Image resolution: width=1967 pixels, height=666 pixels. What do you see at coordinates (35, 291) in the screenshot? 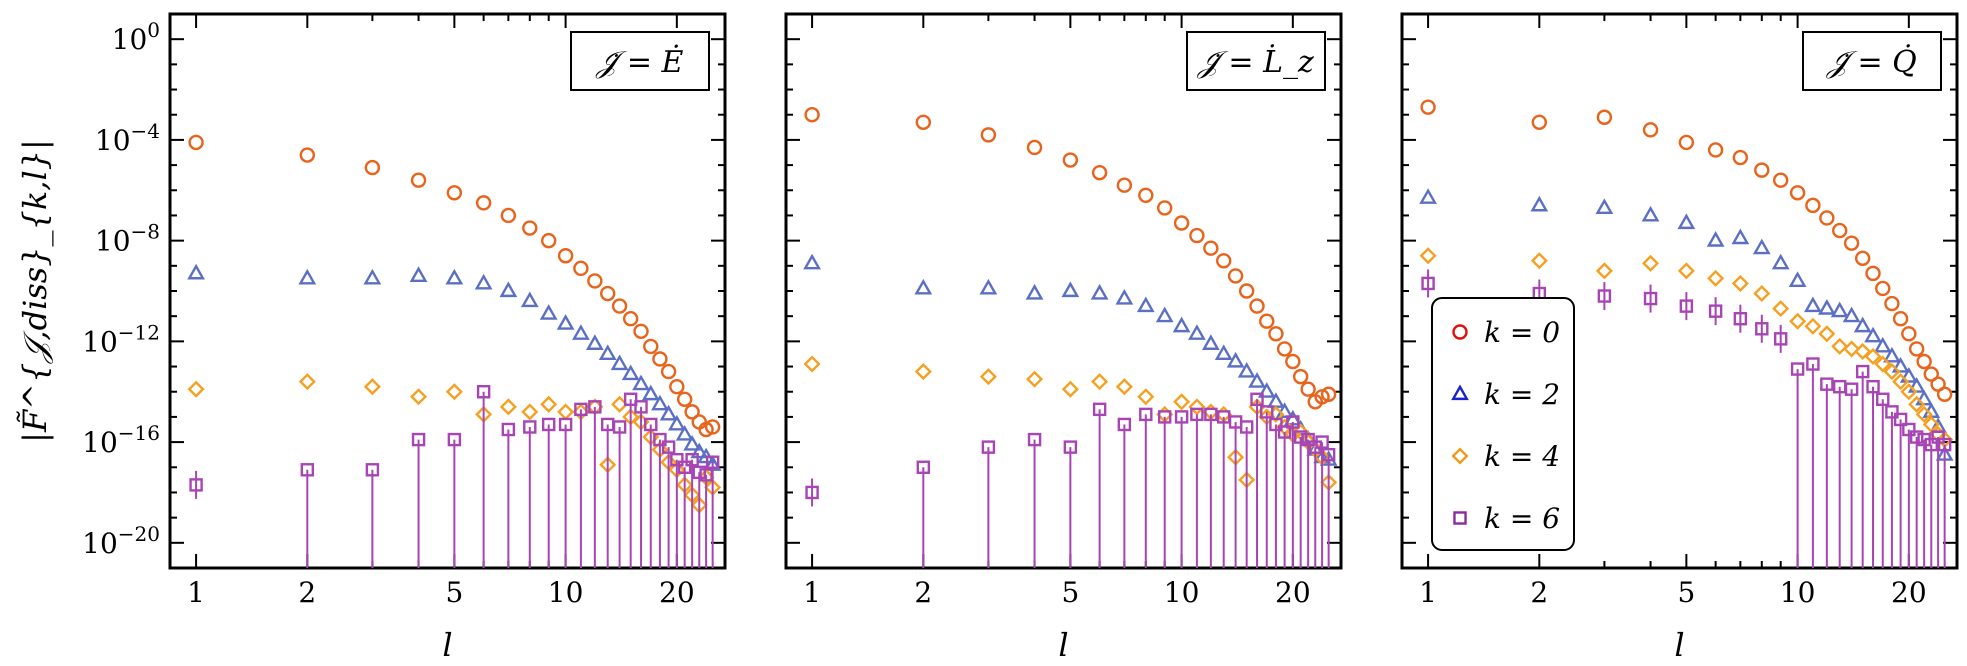
I see `y-axis-label: |F̃^{𝒥,diss}_{k,l}|` at bounding box center [35, 291].